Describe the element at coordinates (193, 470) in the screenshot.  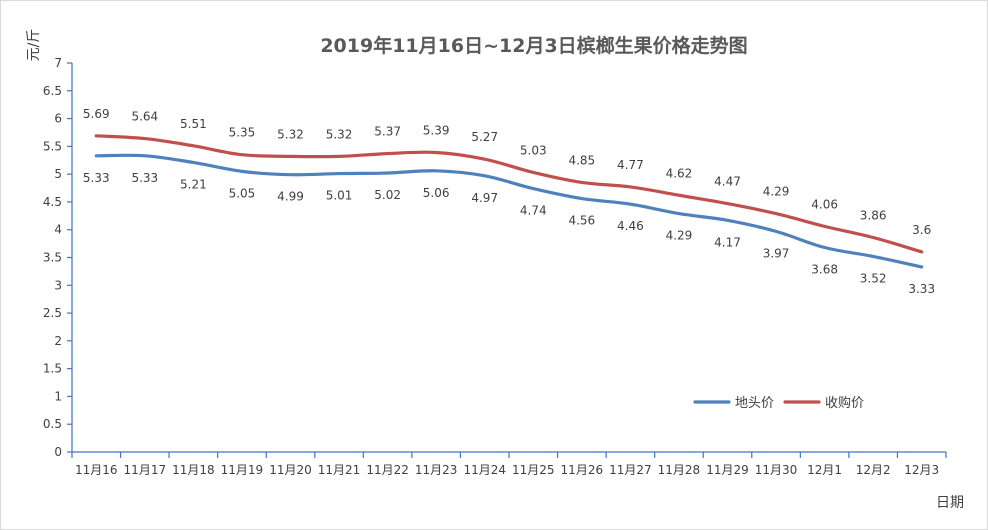
I see `x-tick-label: 11月18` at that location.